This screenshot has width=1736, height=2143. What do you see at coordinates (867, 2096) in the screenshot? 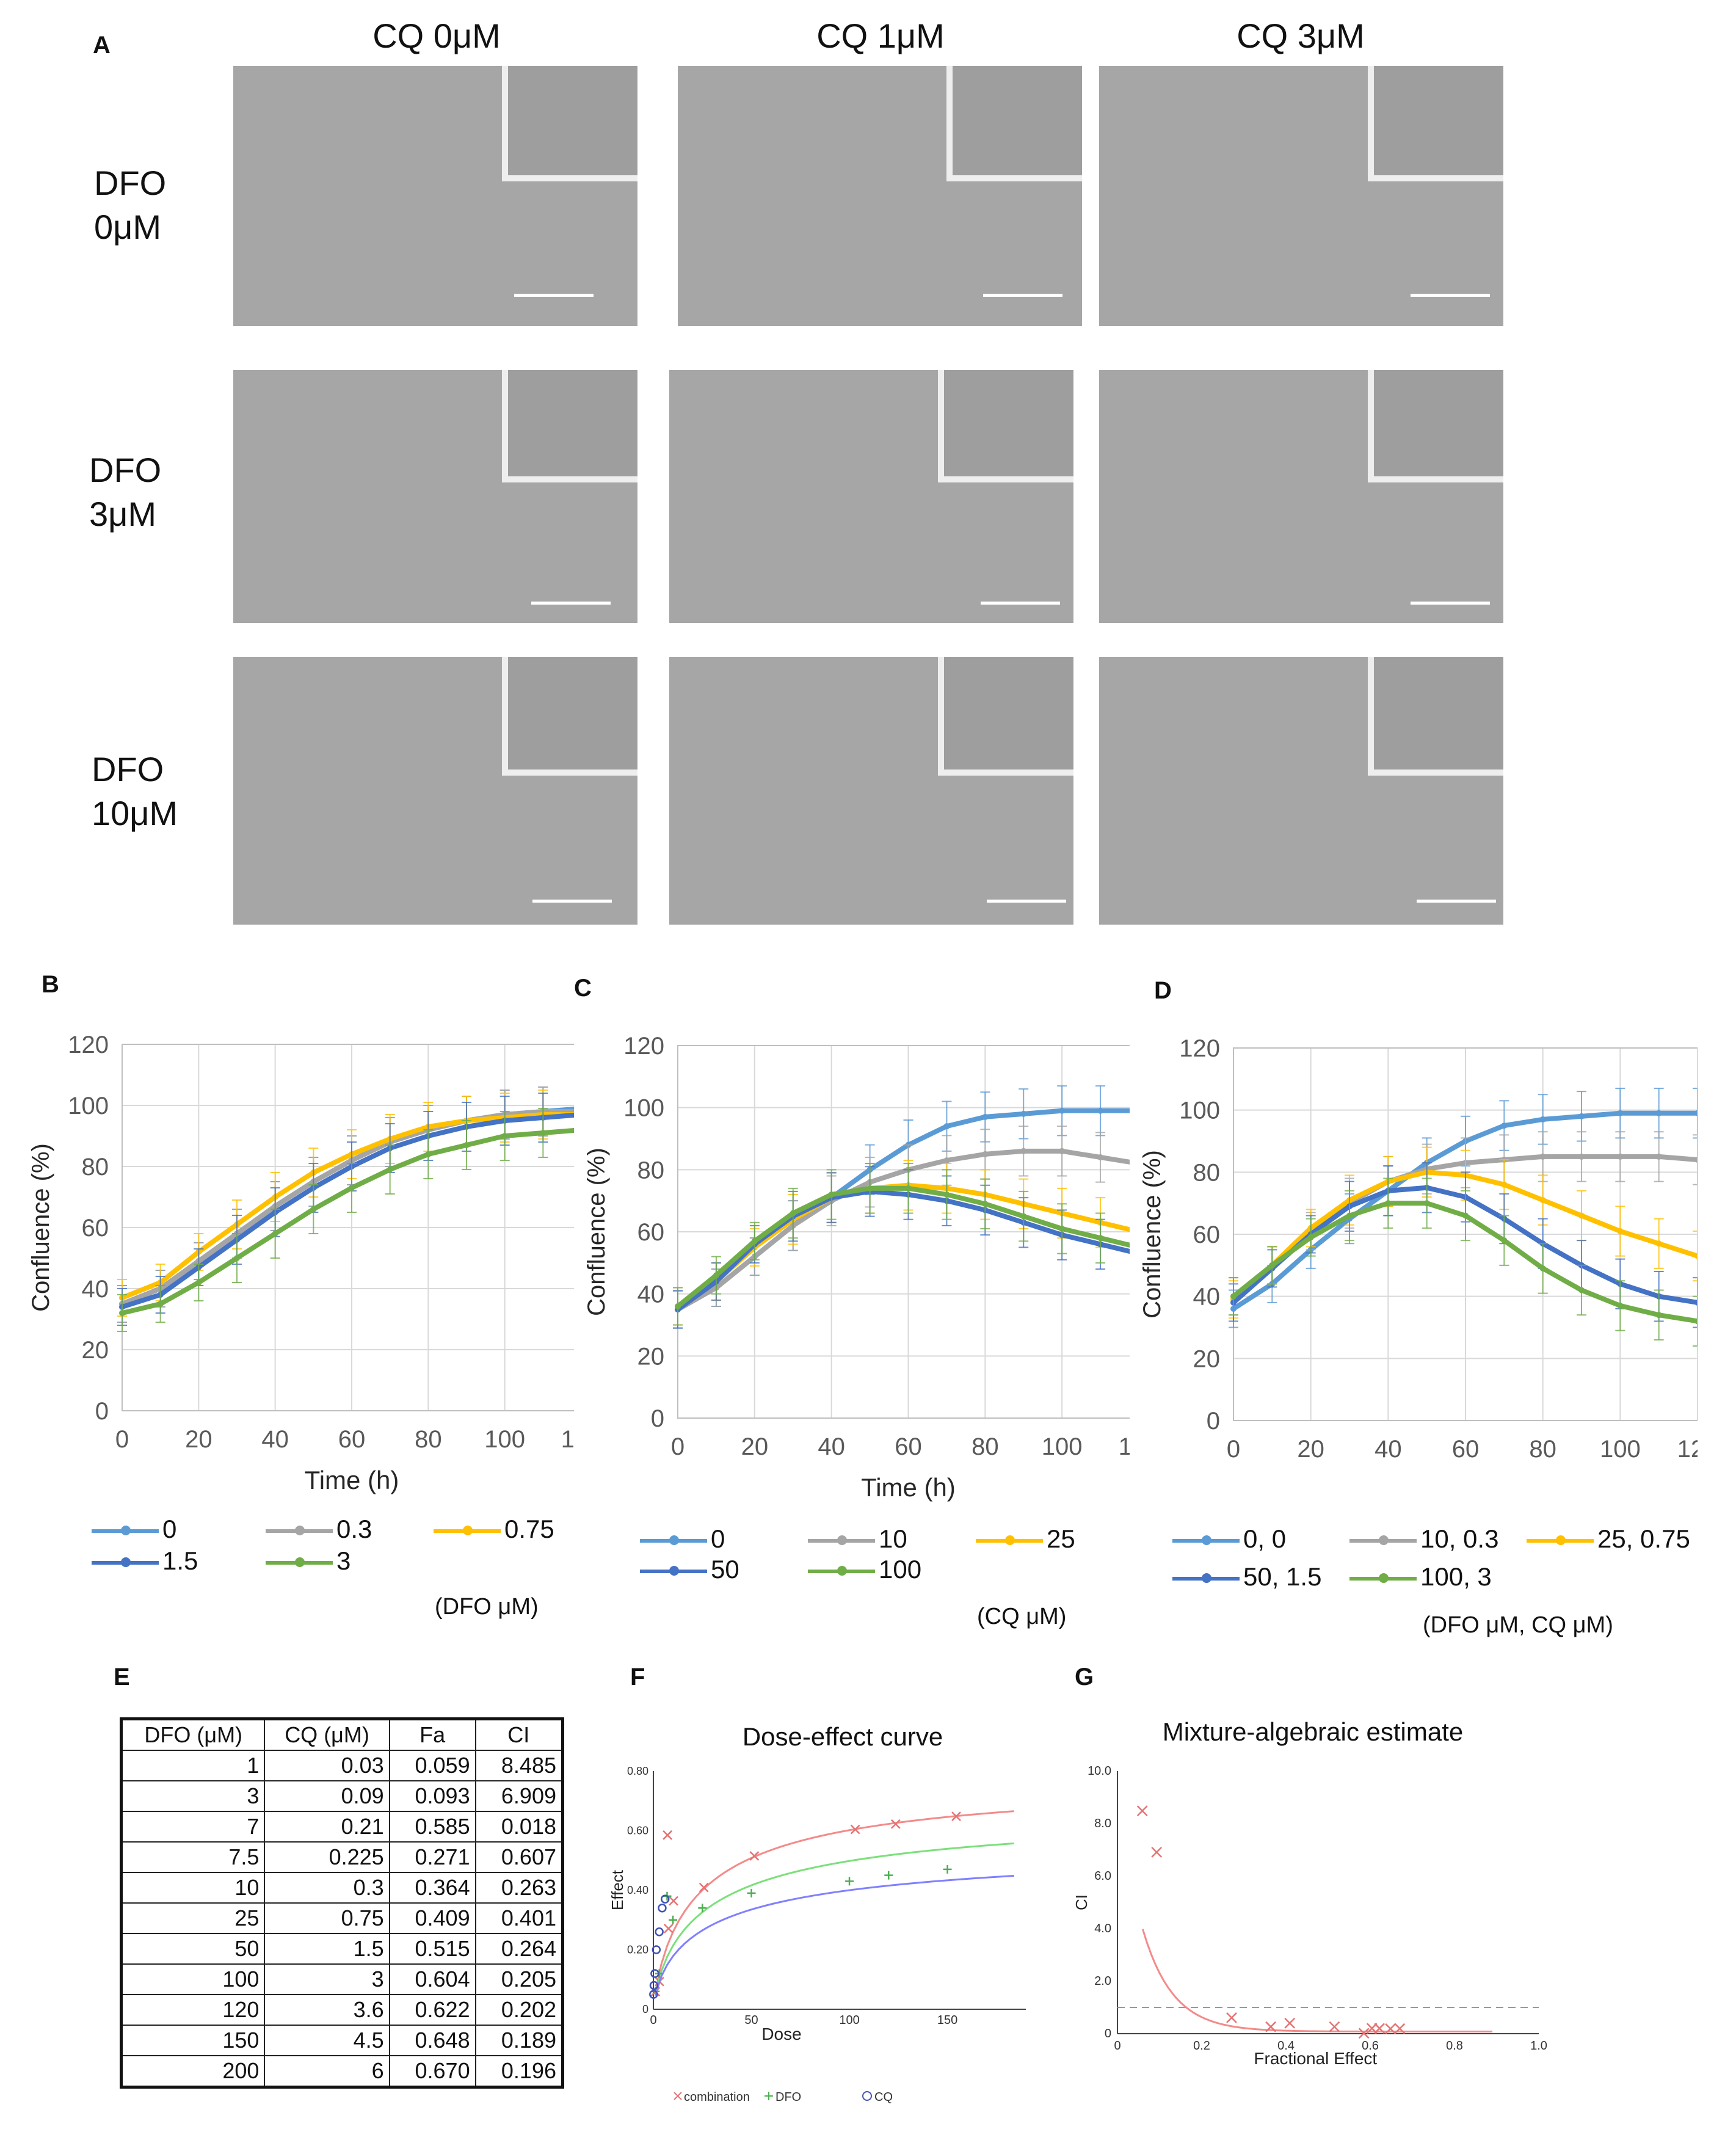
I see `legend-circle-marker` at bounding box center [867, 2096].